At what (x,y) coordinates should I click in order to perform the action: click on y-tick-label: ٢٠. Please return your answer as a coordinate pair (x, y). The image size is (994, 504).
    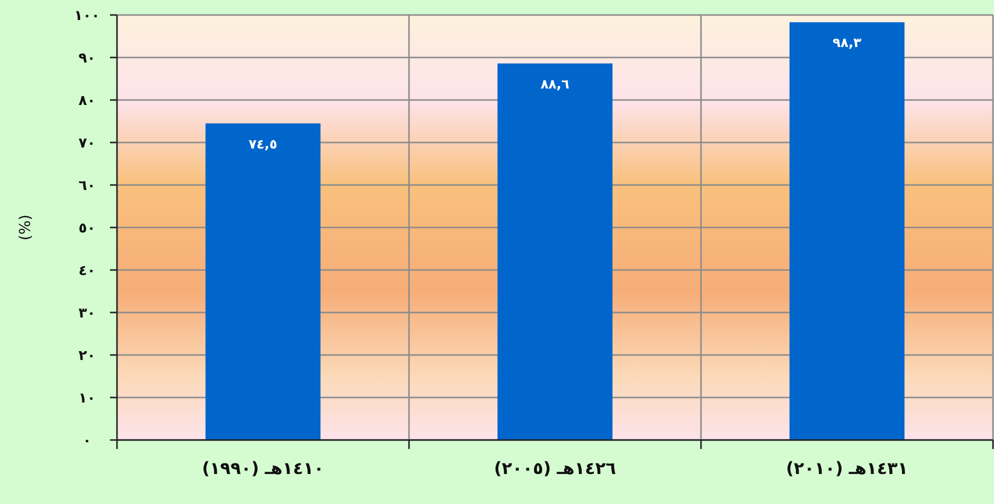
    Looking at the image, I should click on (87, 356).